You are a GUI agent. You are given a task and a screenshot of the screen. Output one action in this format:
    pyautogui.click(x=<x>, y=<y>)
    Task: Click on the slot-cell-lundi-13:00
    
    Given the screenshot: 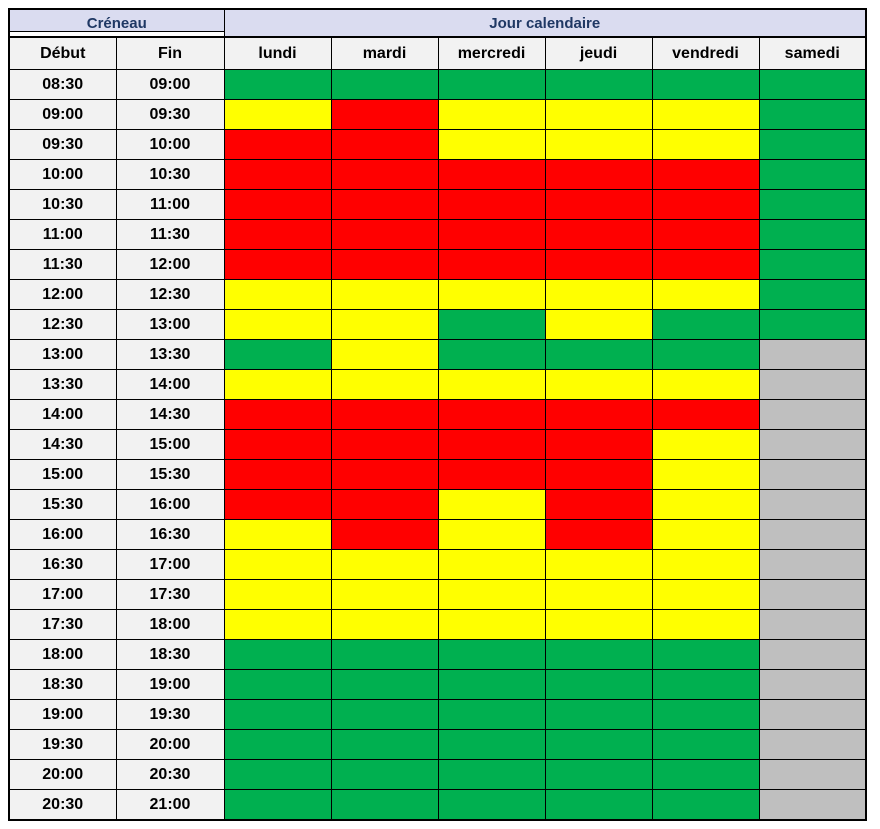 What is the action you would take?
    pyautogui.click(x=277, y=354)
    